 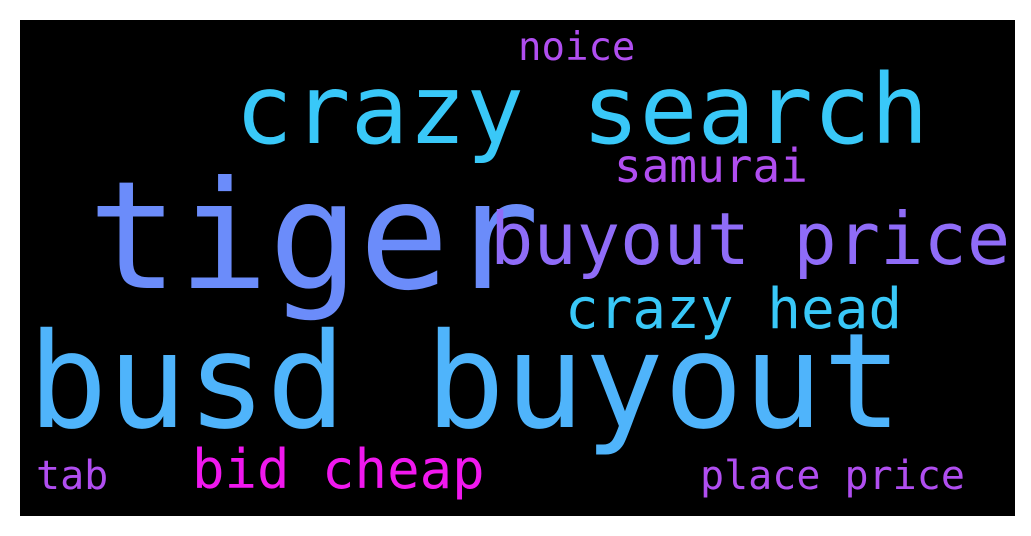 What do you see at coordinates (314, 237) in the screenshot?
I see `word-tiger: tiger` at bounding box center [314, 237].